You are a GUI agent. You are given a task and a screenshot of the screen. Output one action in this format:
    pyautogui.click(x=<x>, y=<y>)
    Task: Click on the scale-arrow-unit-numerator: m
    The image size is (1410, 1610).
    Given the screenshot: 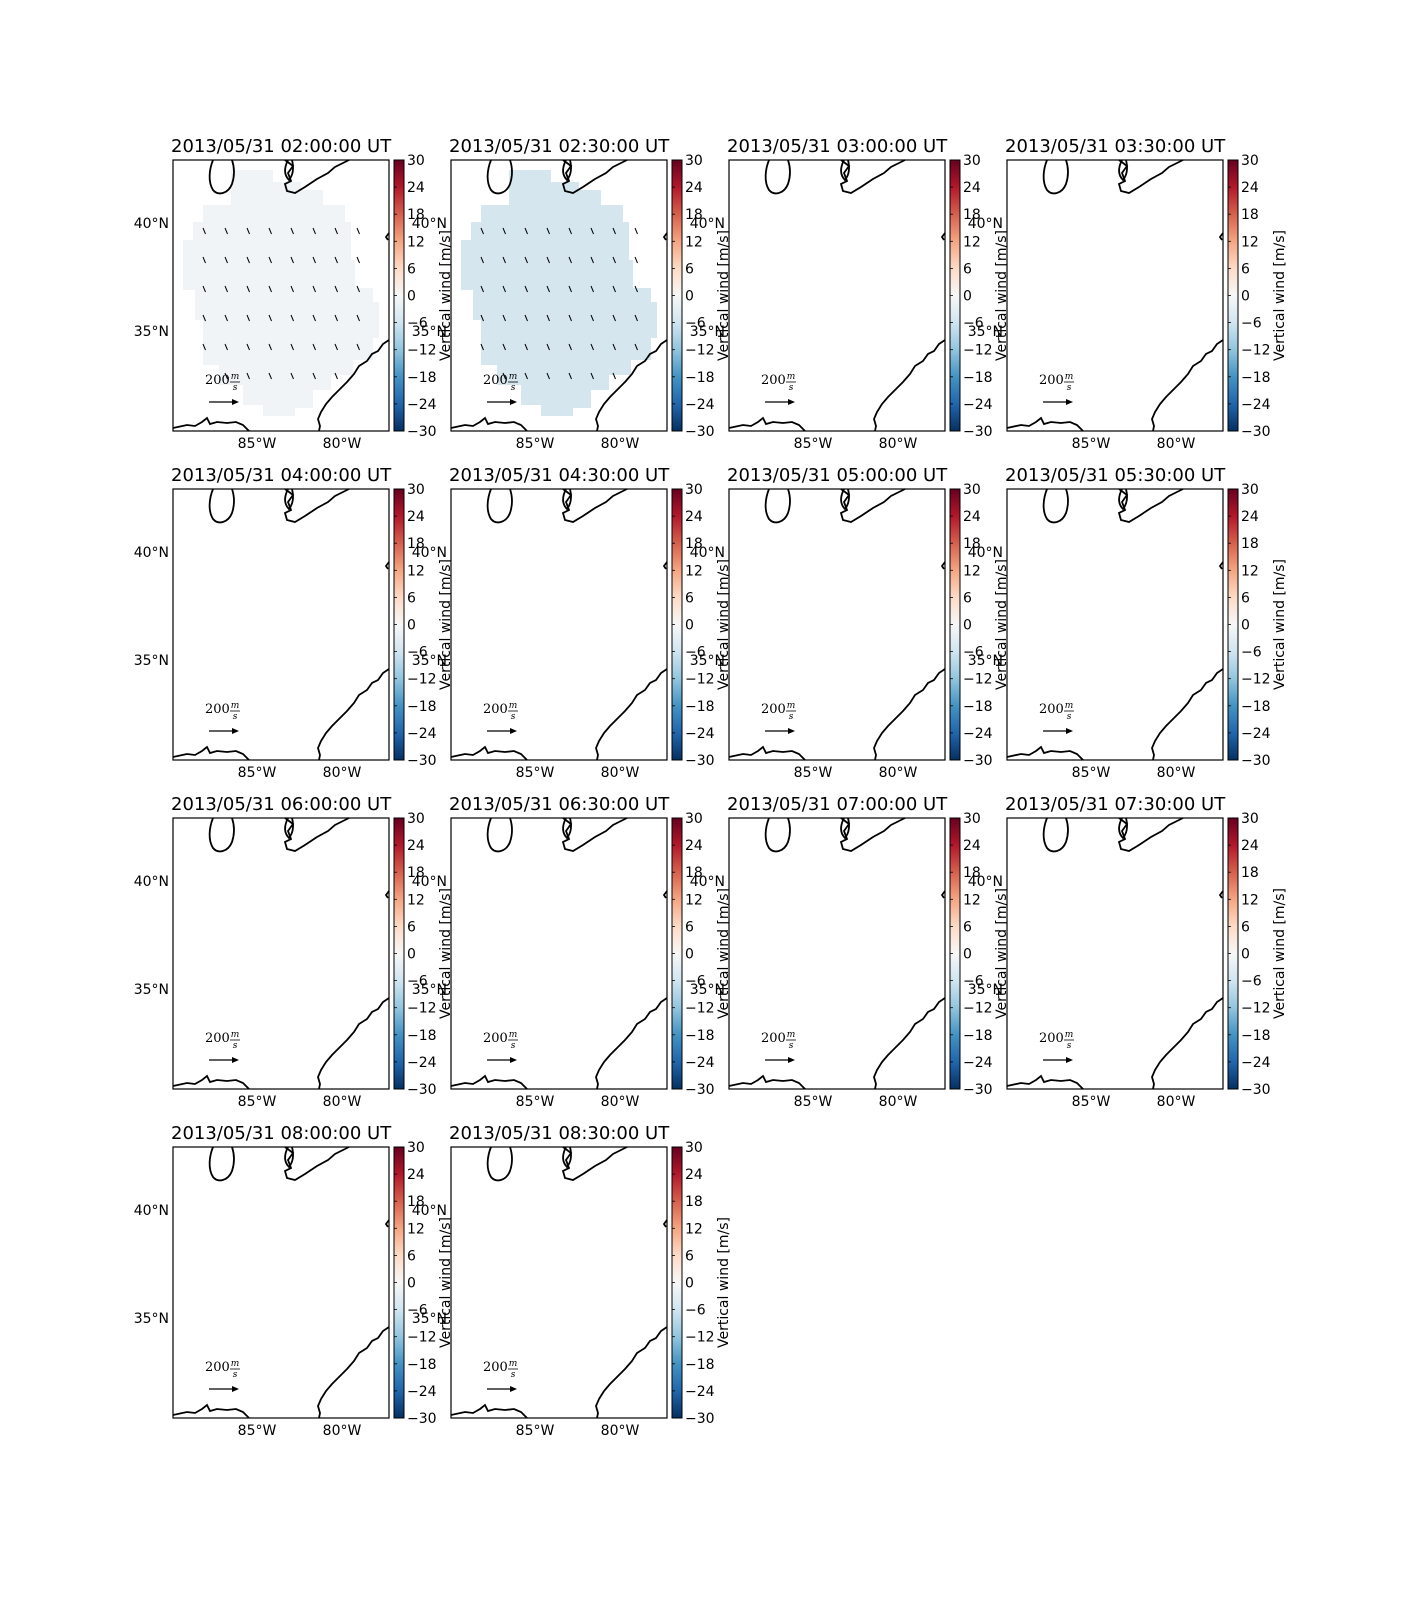 What is the action you would take?
    pyautogui.click(x=791, y=377)
    